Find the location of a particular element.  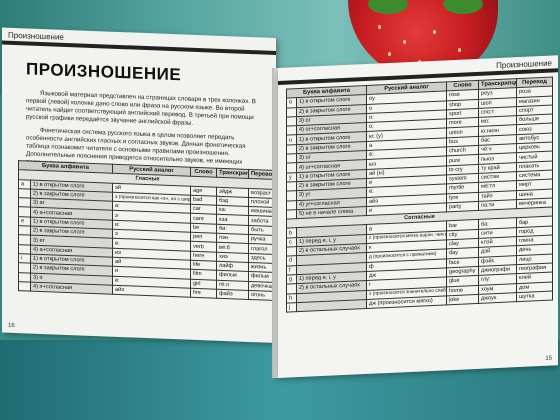

row-letter: h is located at coordinates (291, 298).